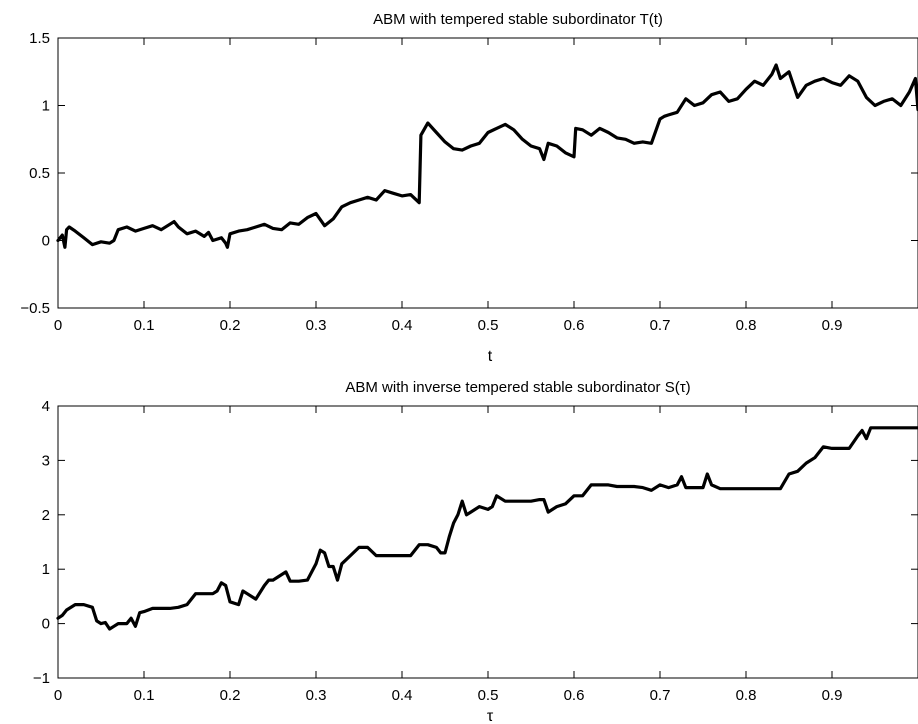 The height and width of the screenshot is (724, 918). What do you see at coordinates (46, 406) in the screenshot?
I see `y-tick-label: 4` at bounding box center [46, 406].